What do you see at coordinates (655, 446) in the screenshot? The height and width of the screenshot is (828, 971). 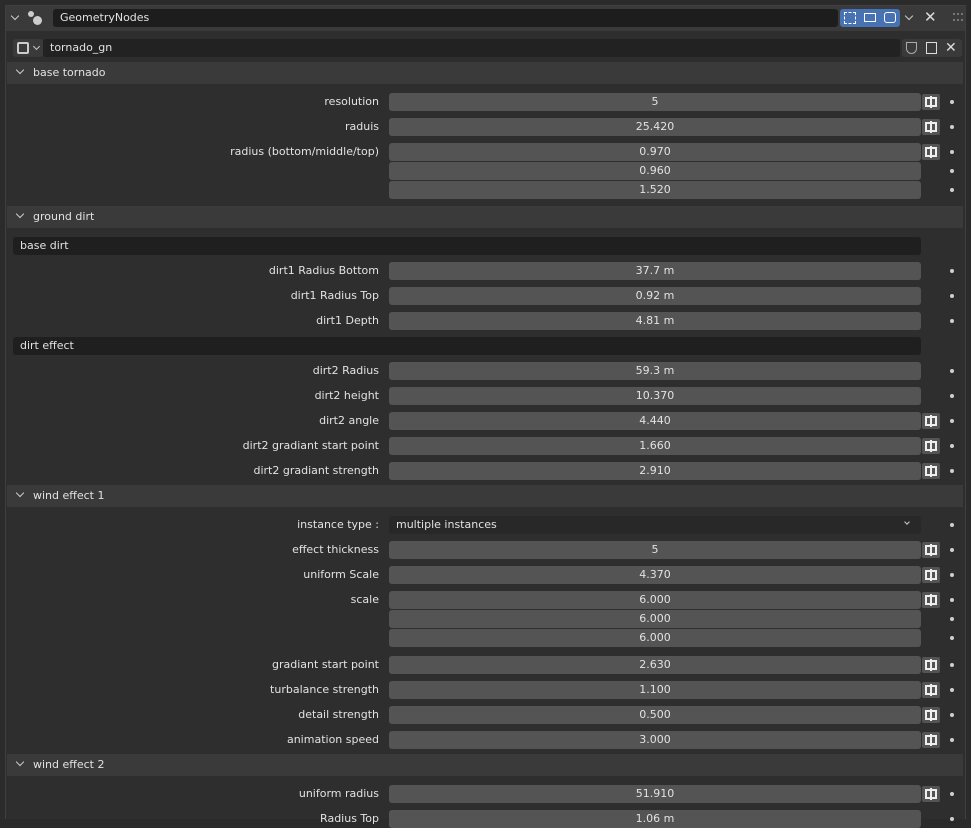 I see `value-field: 1.660` at bounding box center [655, 446].